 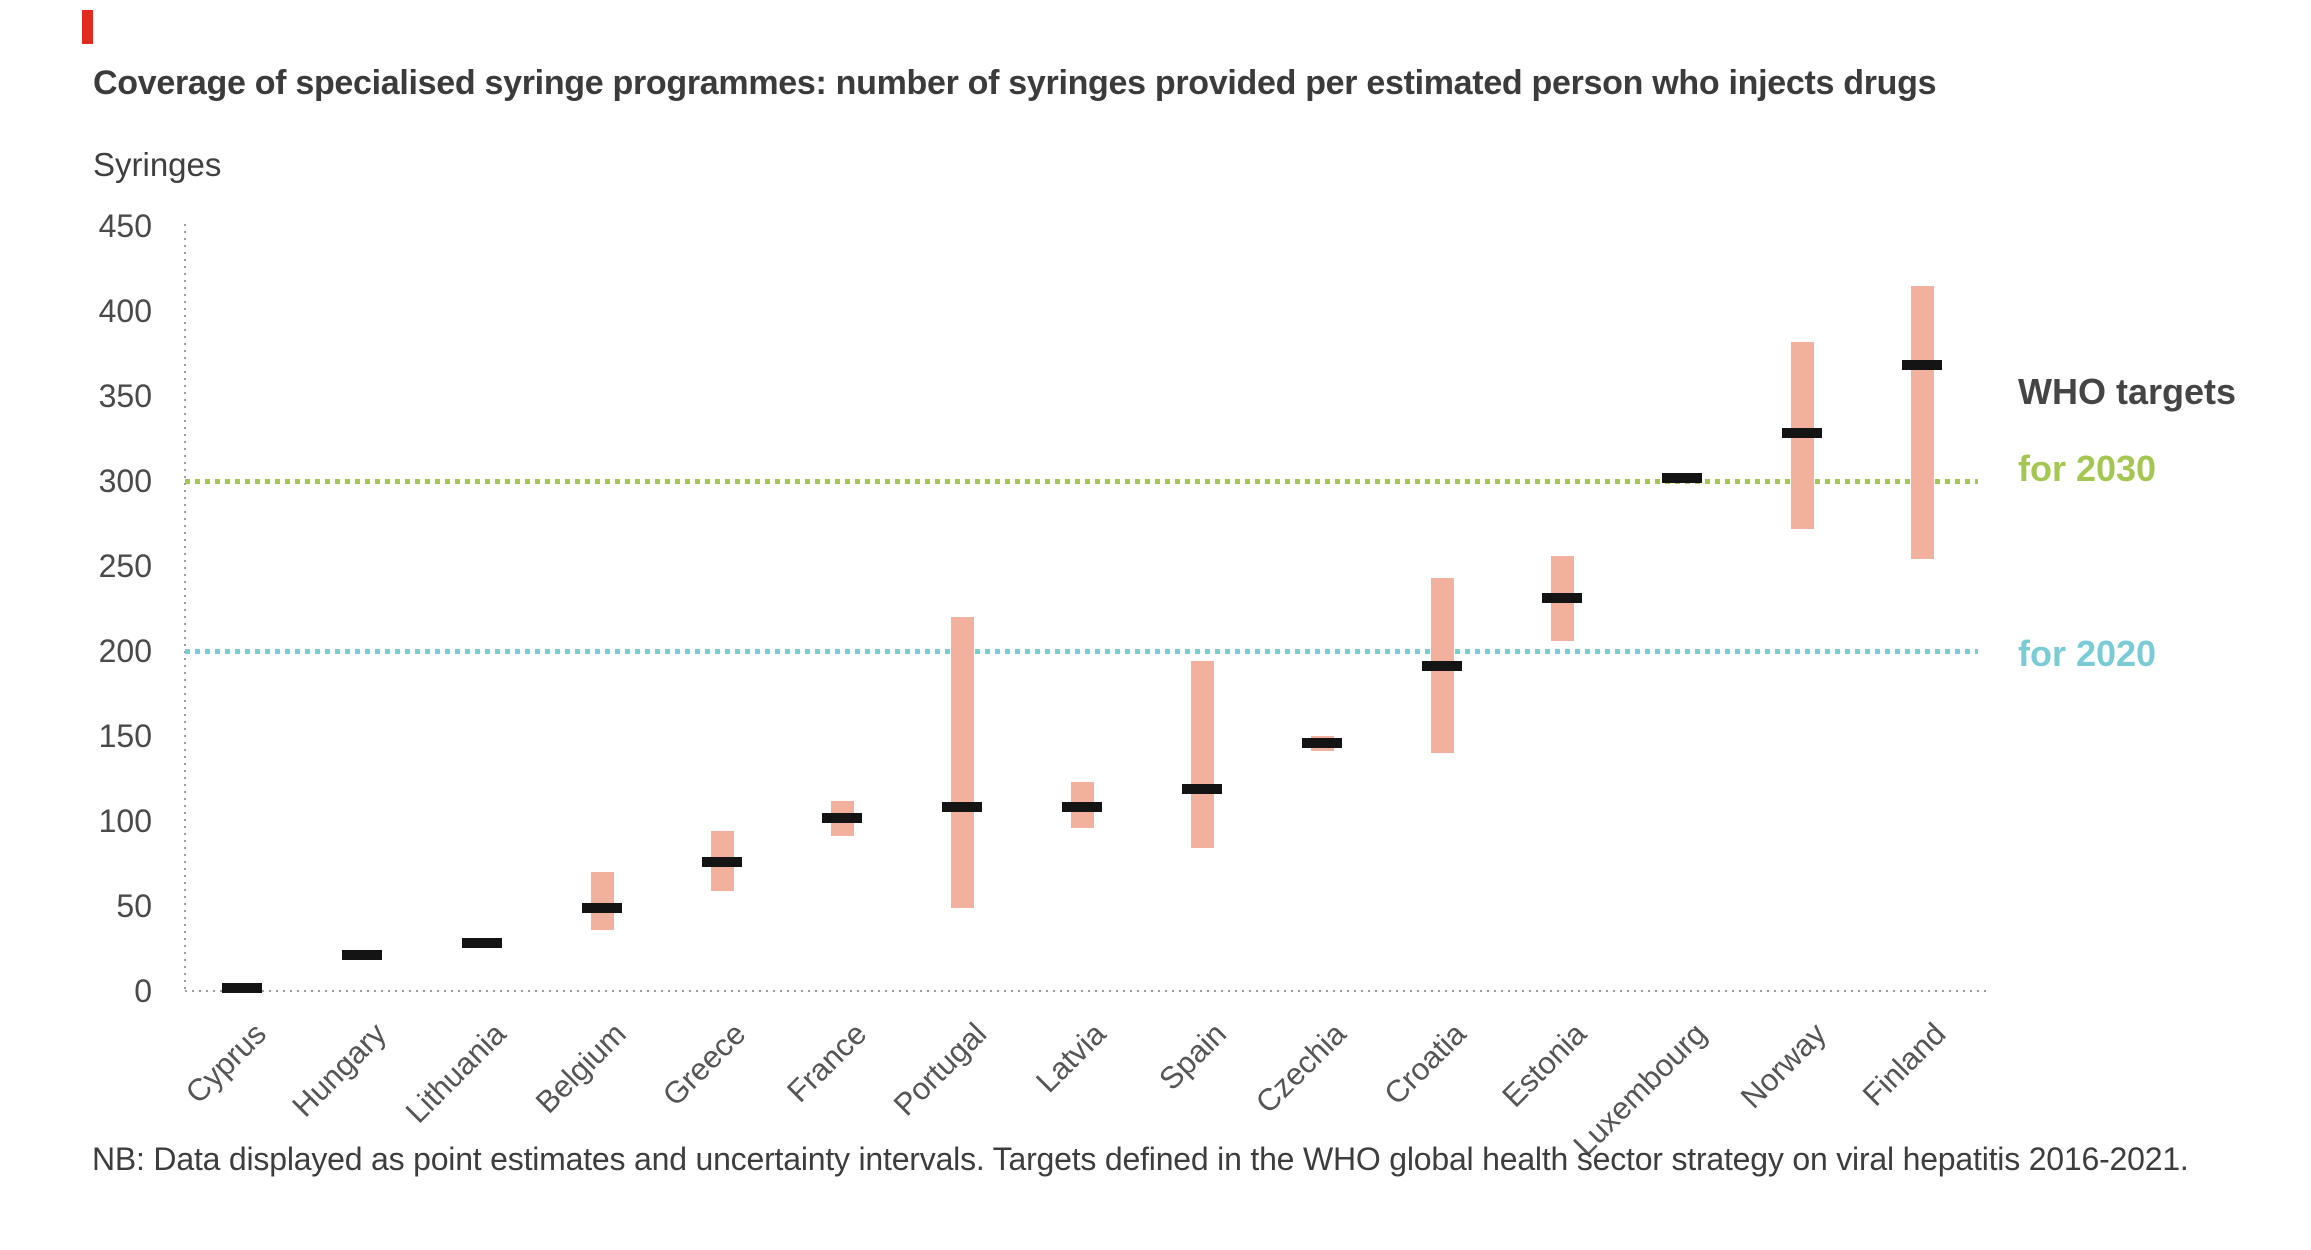 I want to click on x-axis-label: Czechia, so click(x=1300, y=1068).